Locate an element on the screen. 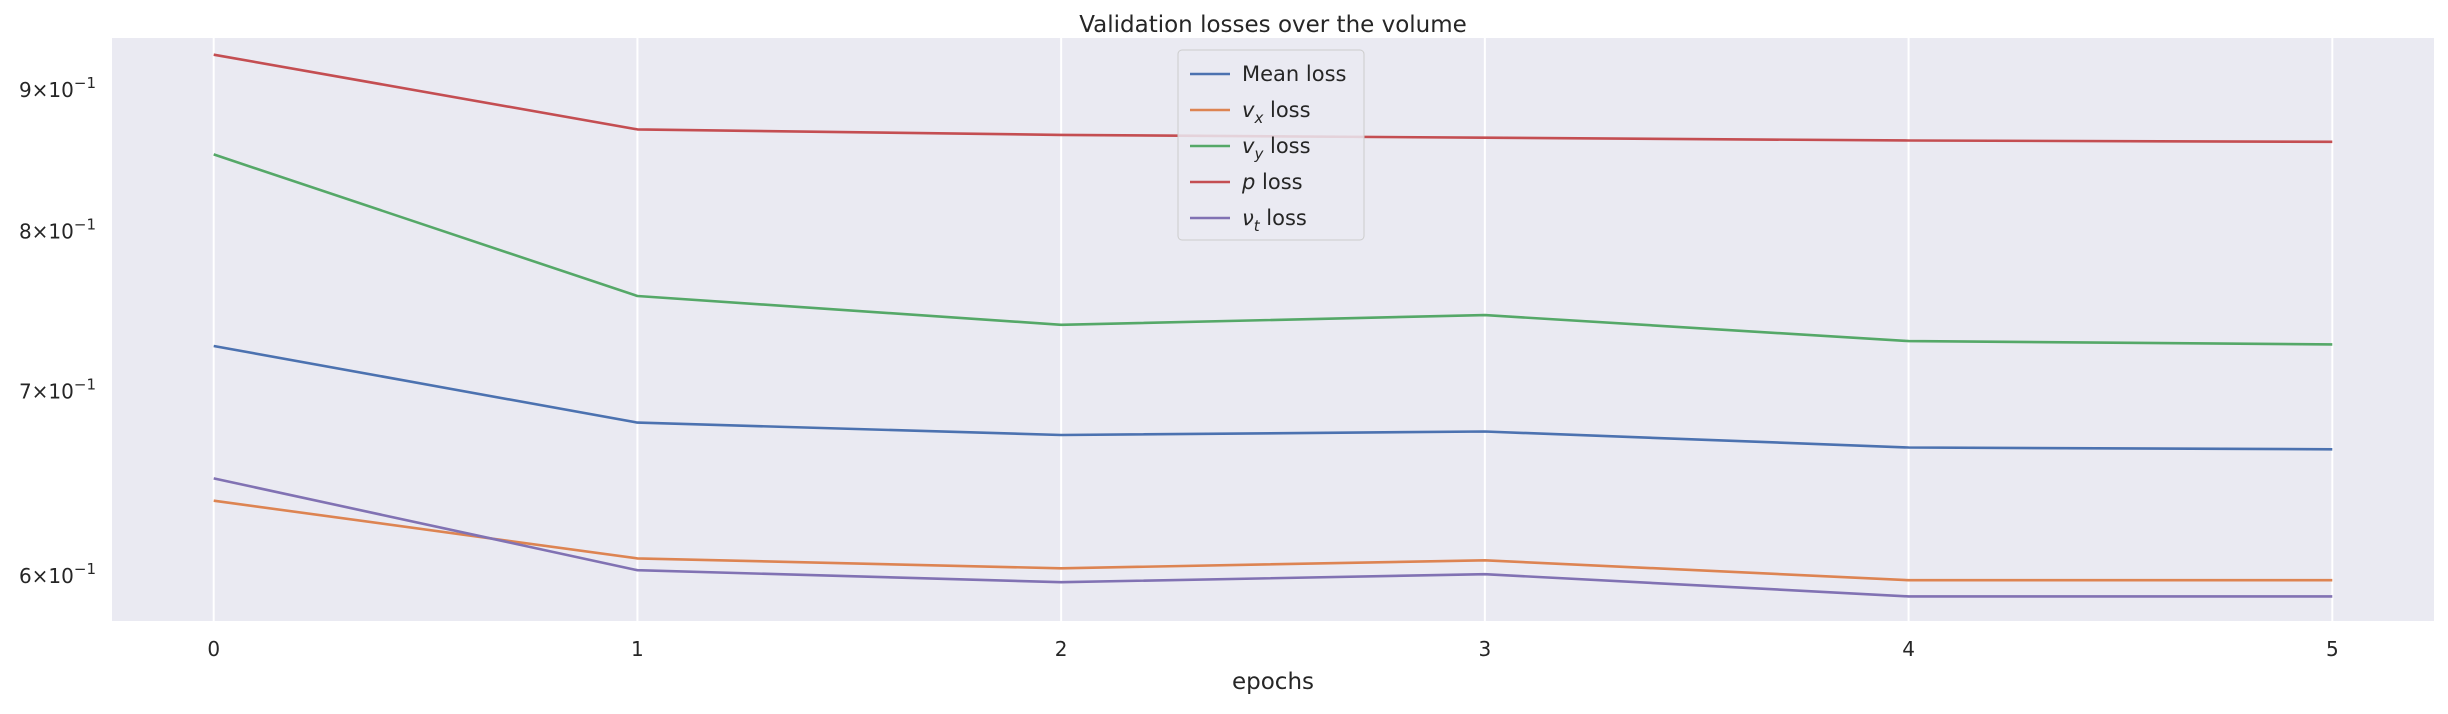  y-tick-label: 7×10⁻¹ is located at coordinates (57, 389).